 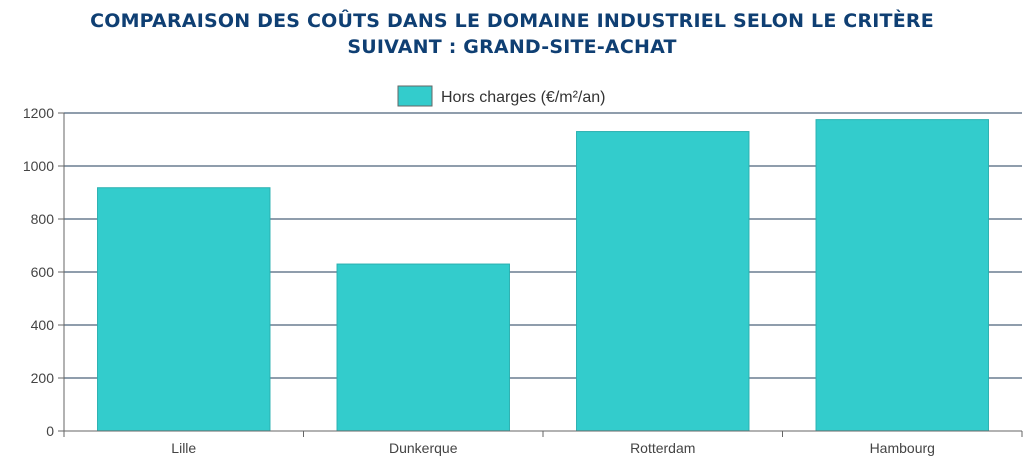 What do you see at coordinates (902, 448) in the screenshot?
I see `x-tick-label: Hambourg` at bounding box center [902, 448].